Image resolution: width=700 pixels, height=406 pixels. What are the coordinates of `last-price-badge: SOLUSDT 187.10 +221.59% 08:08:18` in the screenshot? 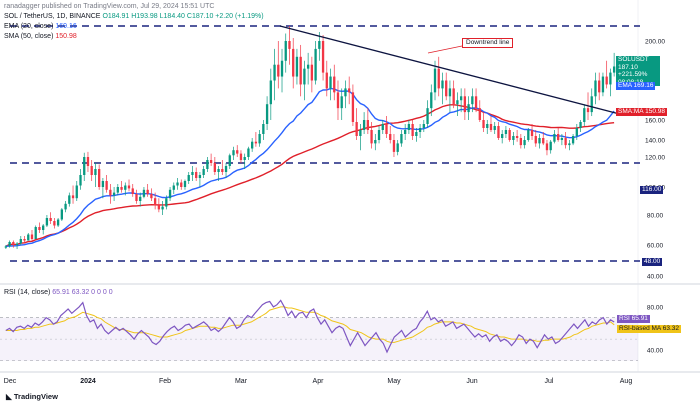 It's located at (638, 71).